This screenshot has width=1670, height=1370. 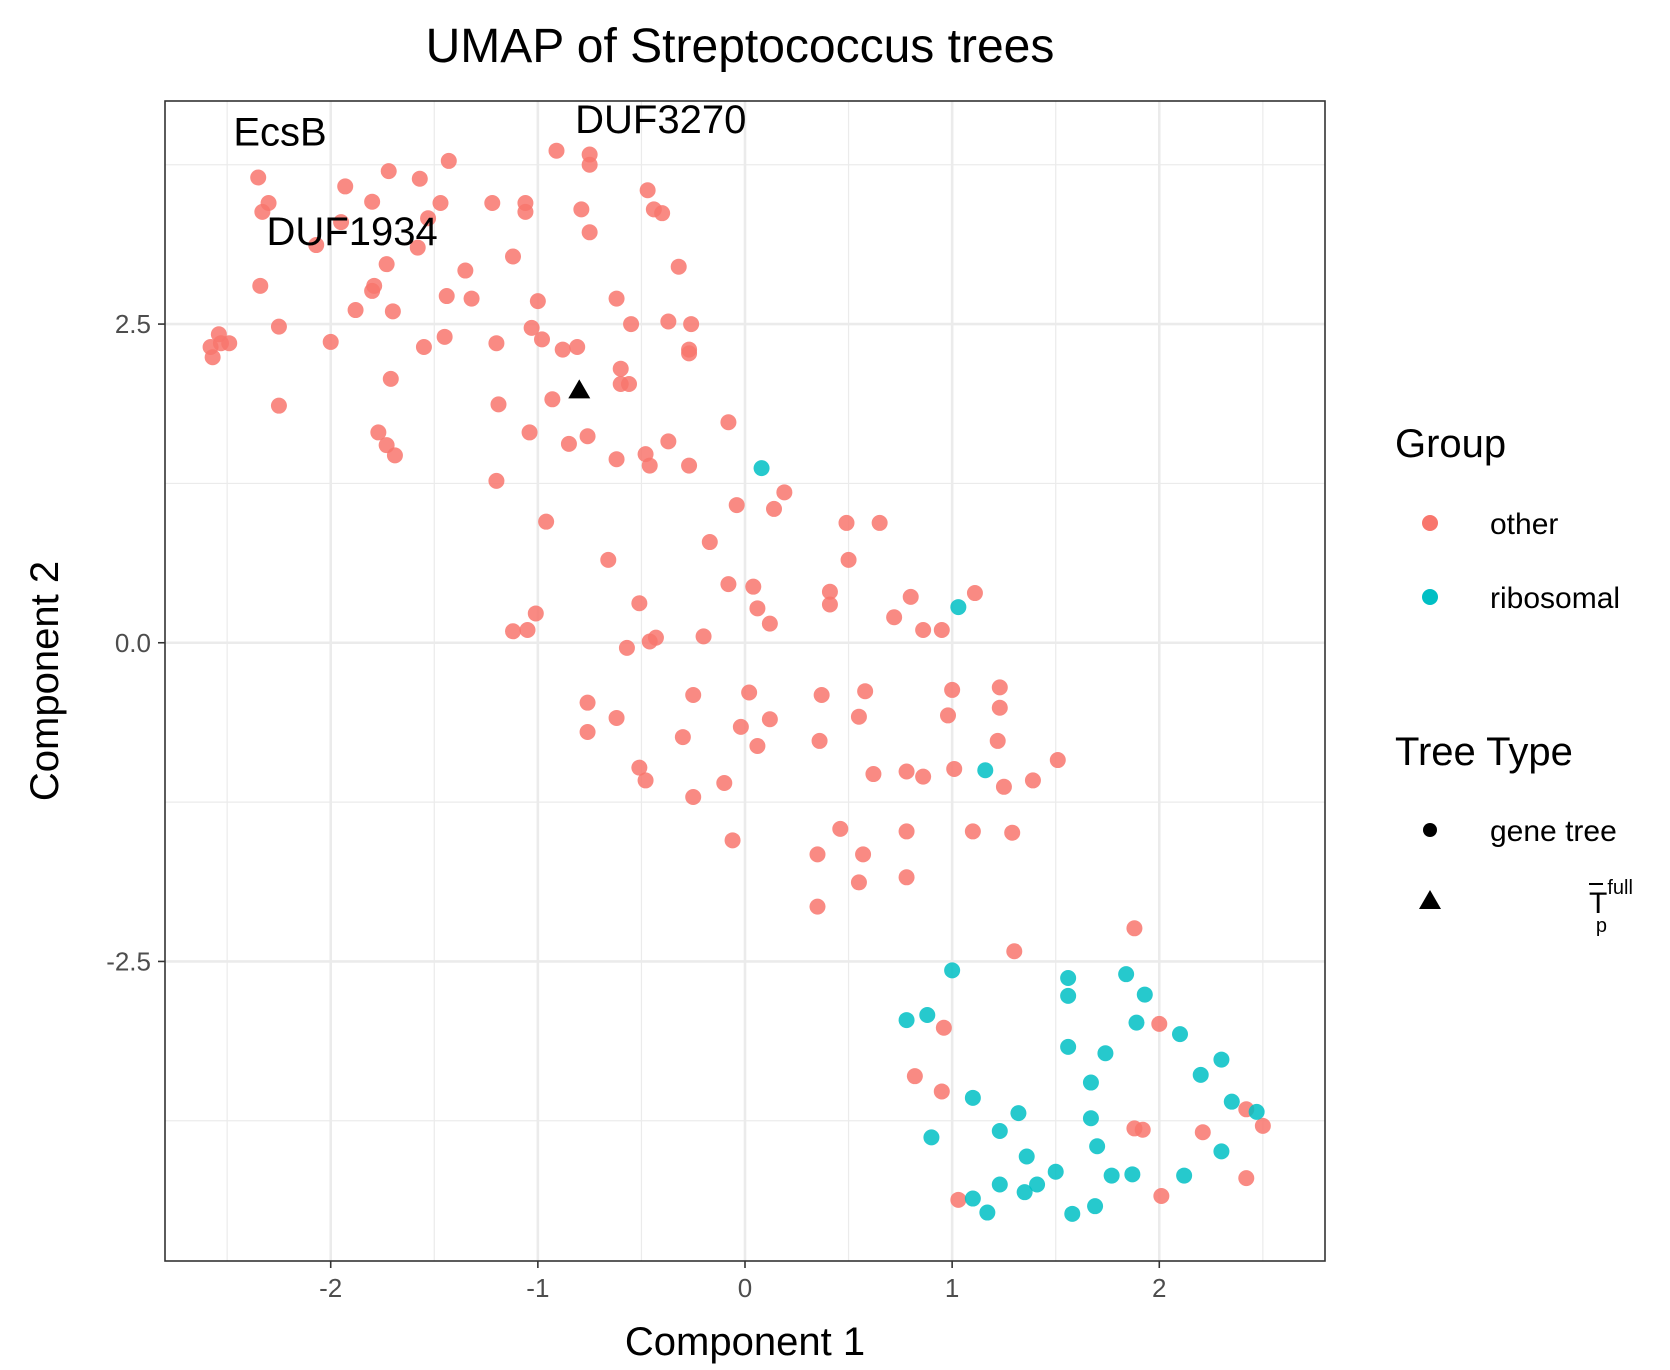 I want to click on x-tick-label: -2, so click(x=330, y=1288).